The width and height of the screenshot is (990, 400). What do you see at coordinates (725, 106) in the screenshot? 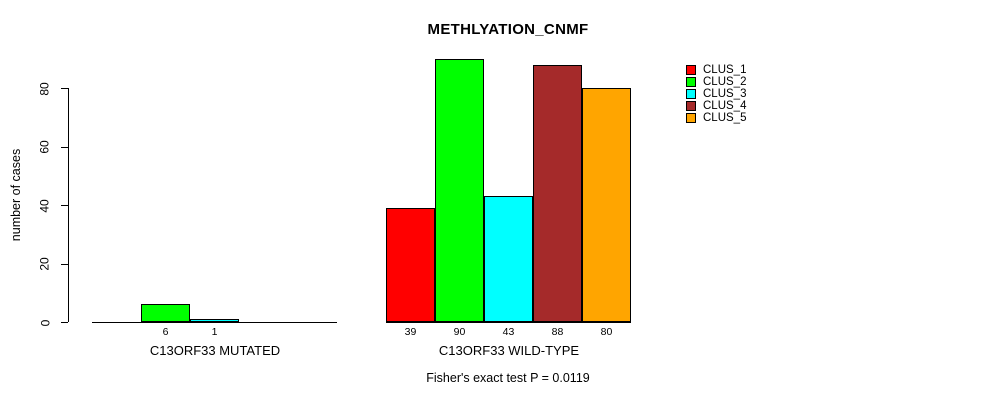
I see `legend-label-clus_4: CLUS_4` at bounding box center [725, 106].